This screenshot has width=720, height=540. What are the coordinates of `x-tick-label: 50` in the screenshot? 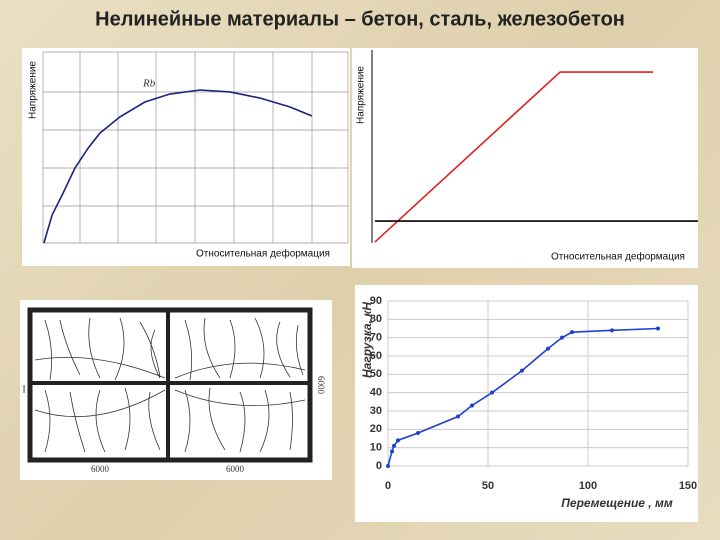 It's located at (488, 486).